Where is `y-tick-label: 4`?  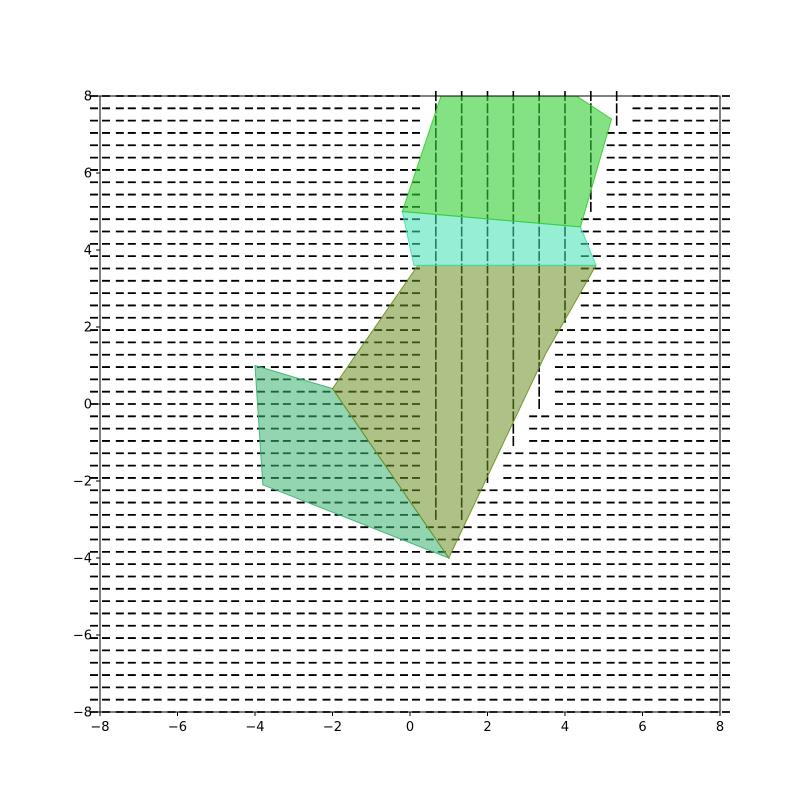 y-tick-label: 4 is located at coordinates (88, 251).